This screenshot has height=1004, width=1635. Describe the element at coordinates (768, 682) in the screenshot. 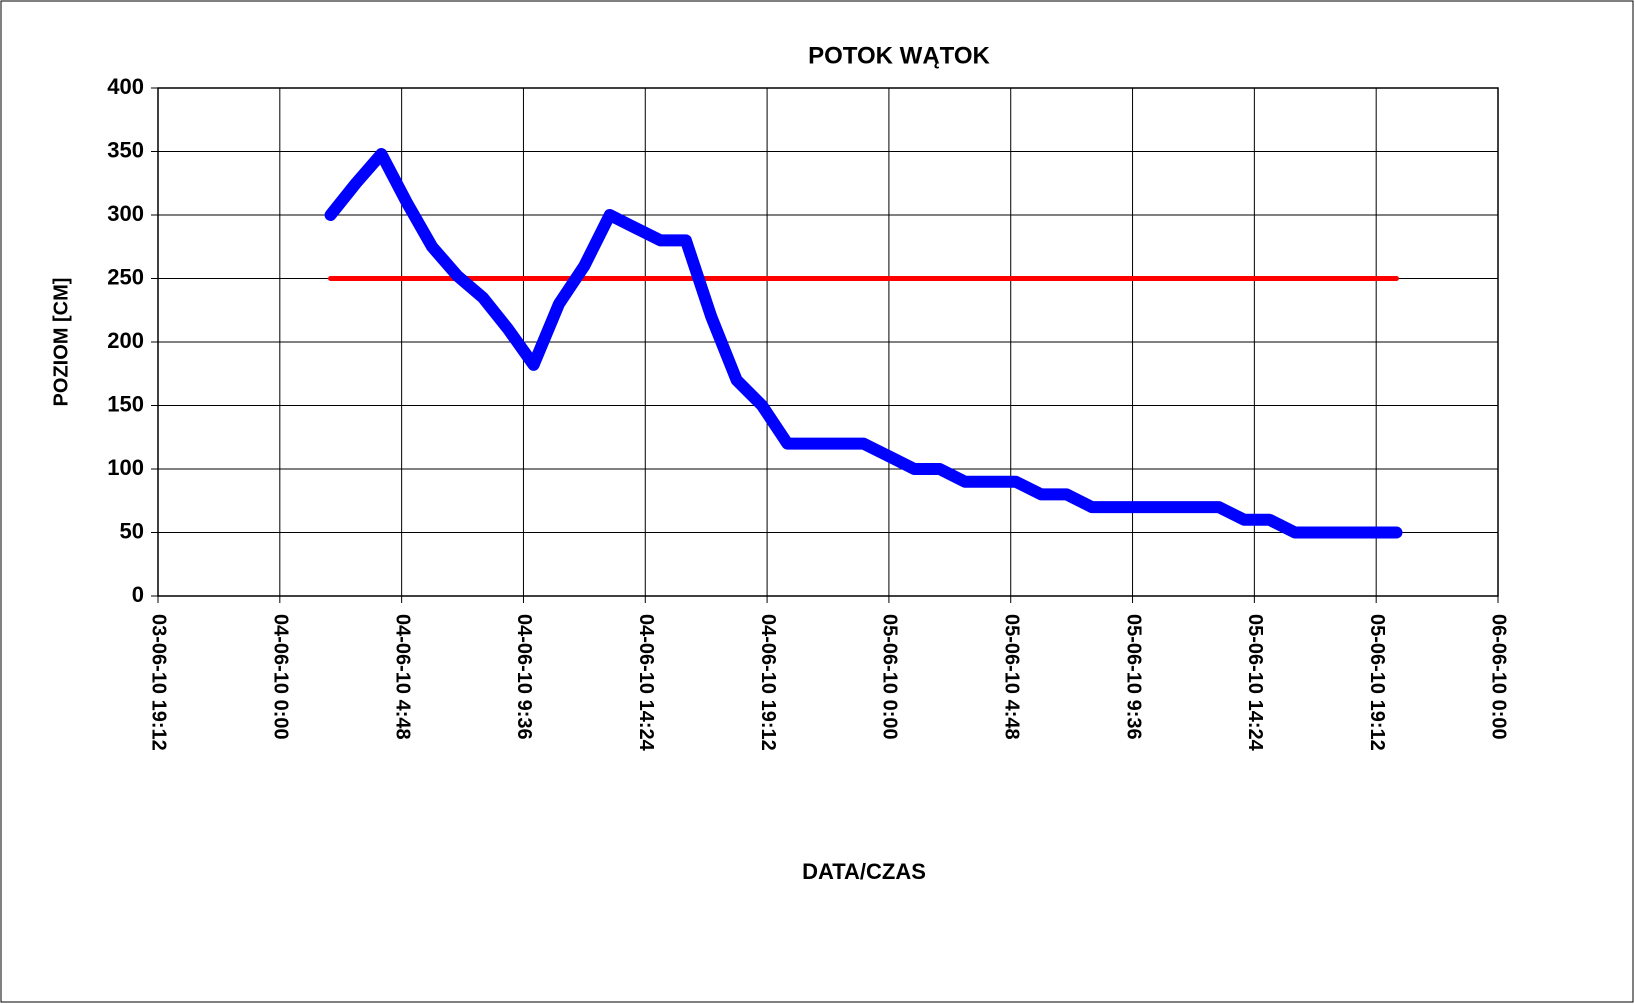

I see `x-tick-label: 04-06-10 19:12` at that location.